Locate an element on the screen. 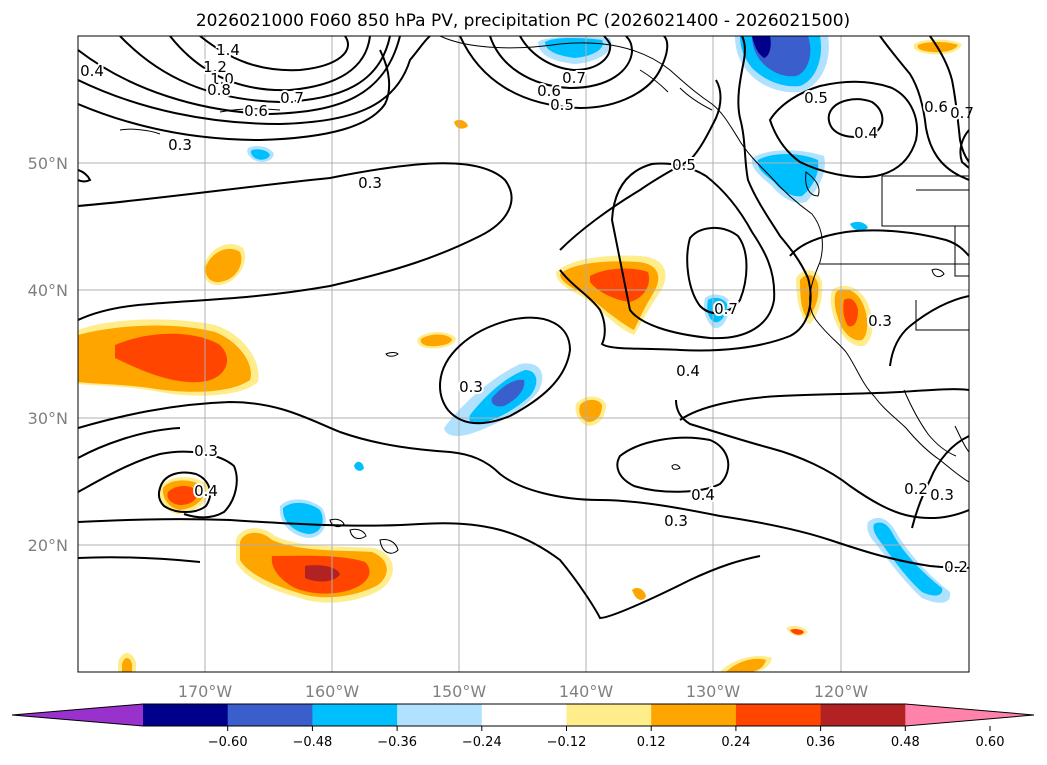  colorbar-tick-label: 0.36 is located at coordinates (820, 742).